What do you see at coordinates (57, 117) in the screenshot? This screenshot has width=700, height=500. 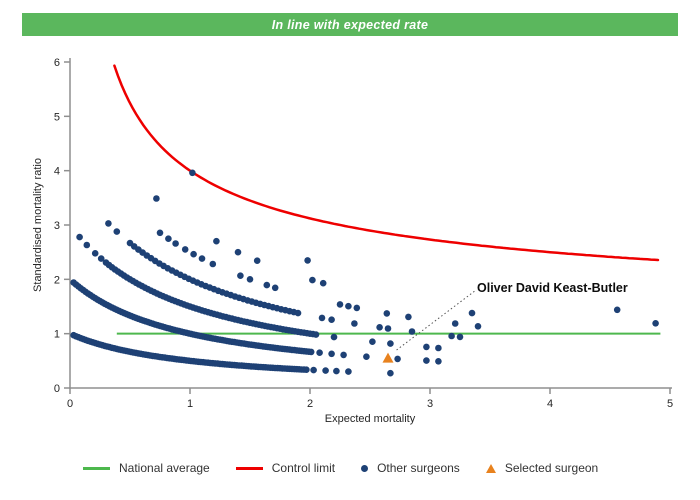 I see `y-tick-label: 5` at bounding box center [57, 117].